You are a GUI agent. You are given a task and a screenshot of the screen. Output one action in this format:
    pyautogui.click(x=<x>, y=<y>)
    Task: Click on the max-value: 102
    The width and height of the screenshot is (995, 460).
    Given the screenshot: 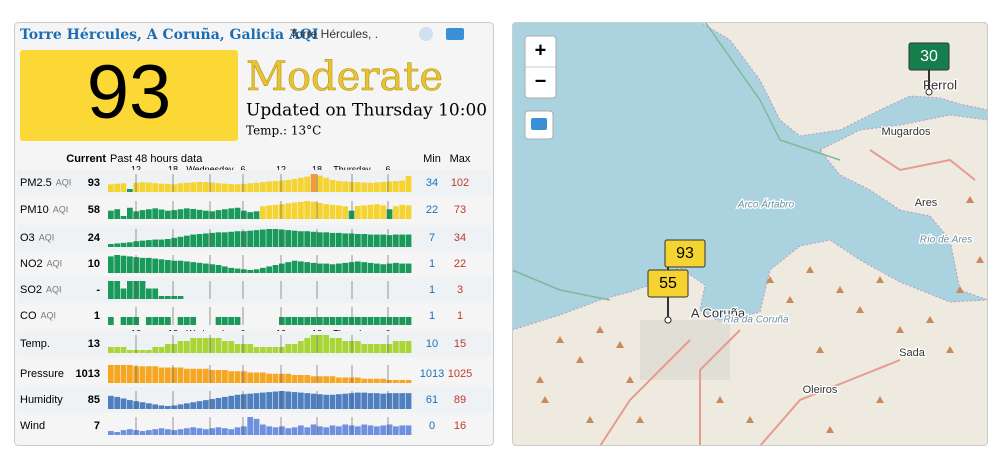 What is the action you would take?
    pyautogui.click(x=460, y=183)
    